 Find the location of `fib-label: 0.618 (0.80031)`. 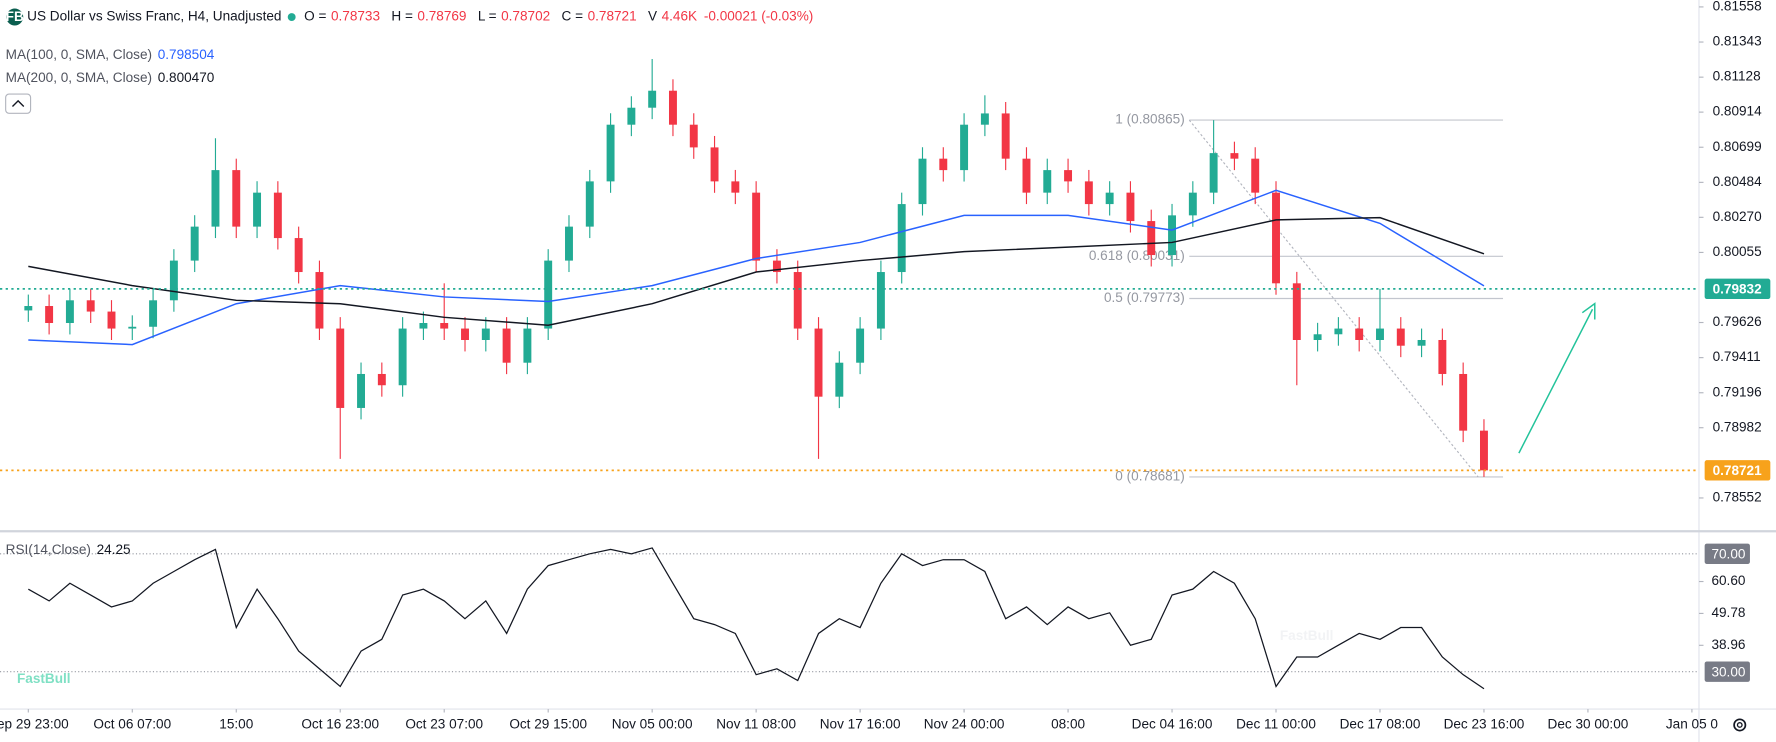

fib-label: 0.618 (0.80031) is located at coordinates (1137, 255).